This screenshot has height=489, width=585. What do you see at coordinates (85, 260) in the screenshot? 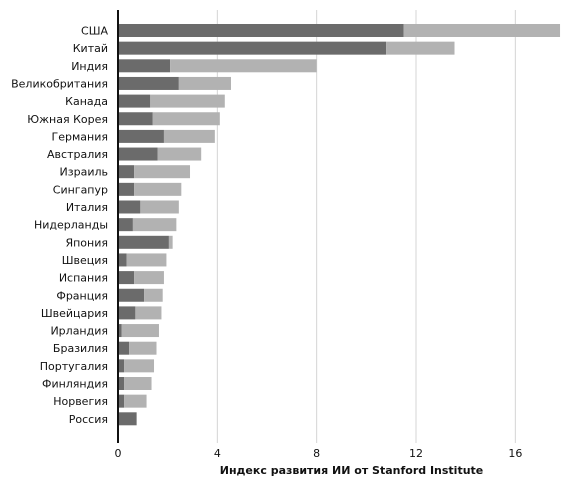
I see `category-label: Швеция` at bounding box center [85, 260].